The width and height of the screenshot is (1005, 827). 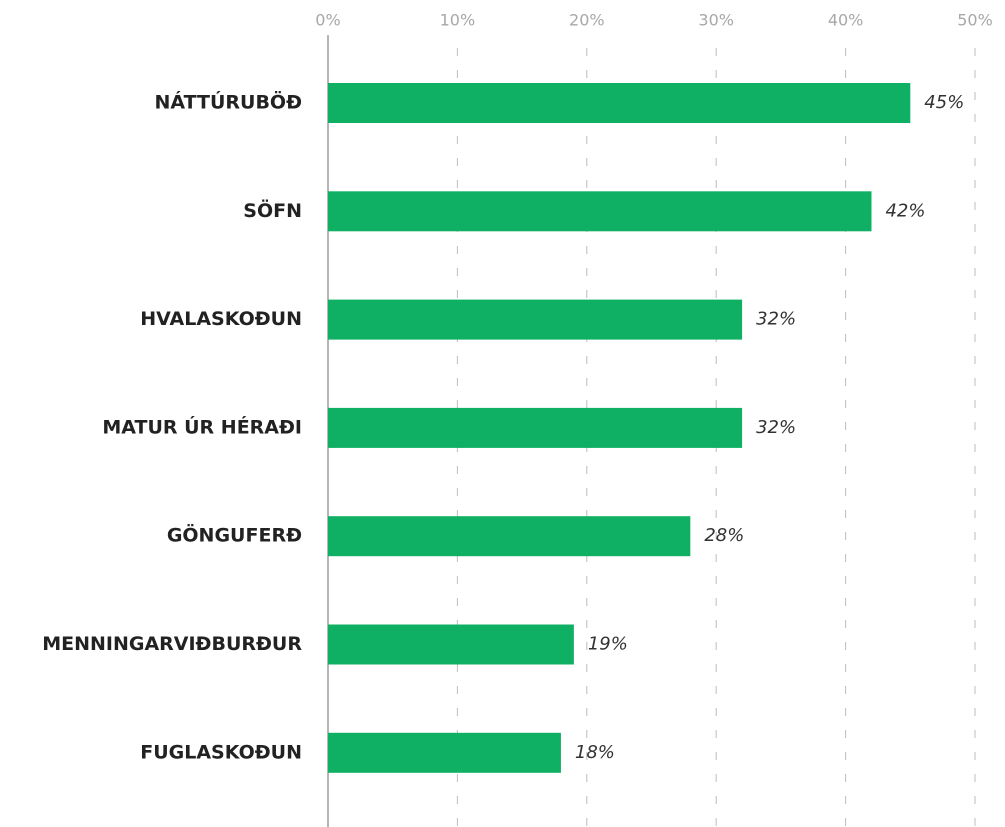 I want to click on x-tick-label: 20%, so click(x=587, y=20).